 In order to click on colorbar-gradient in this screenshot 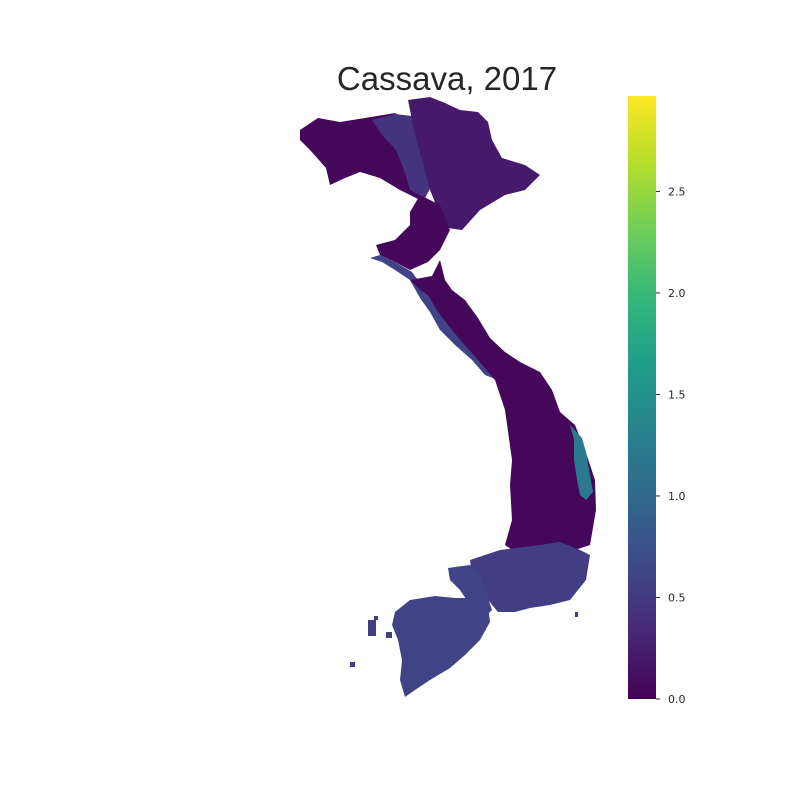, I will do `click(642, 397)`.